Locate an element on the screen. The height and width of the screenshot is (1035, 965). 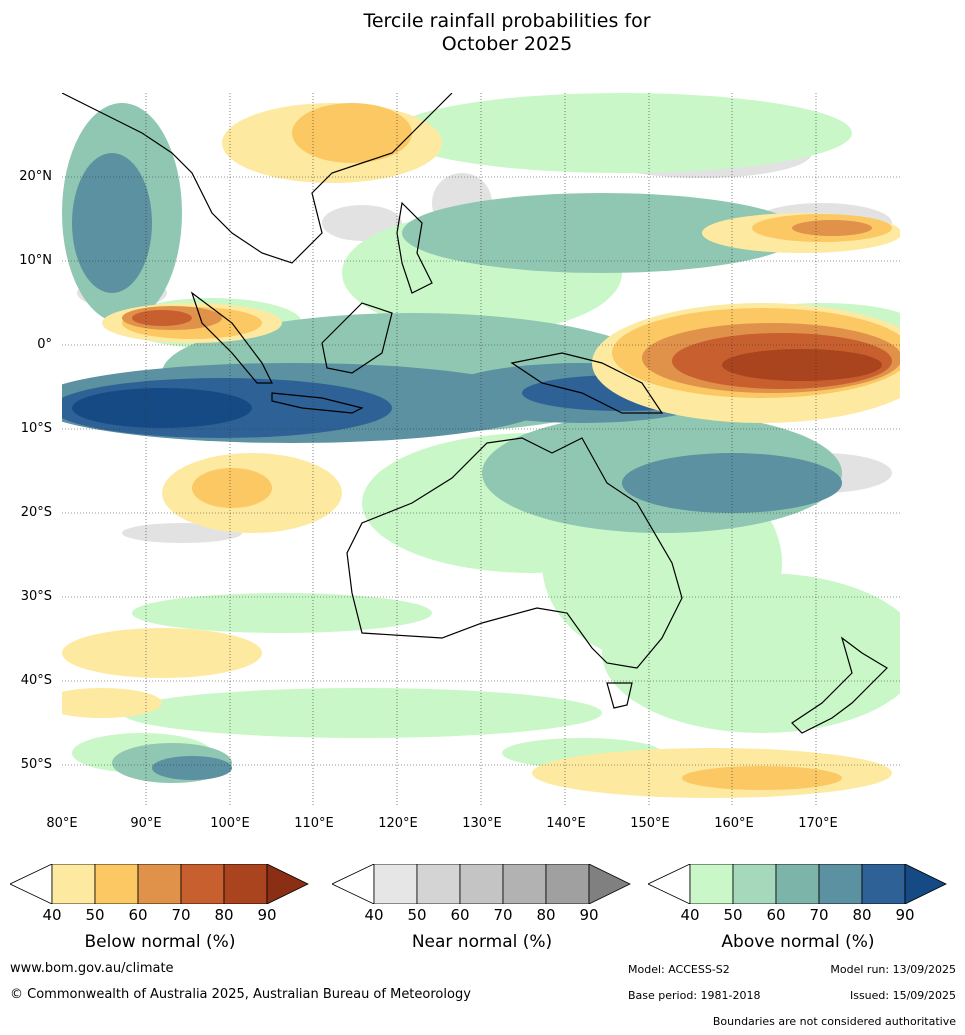
near-normal-colorbar is located at coordinates (481, 884).